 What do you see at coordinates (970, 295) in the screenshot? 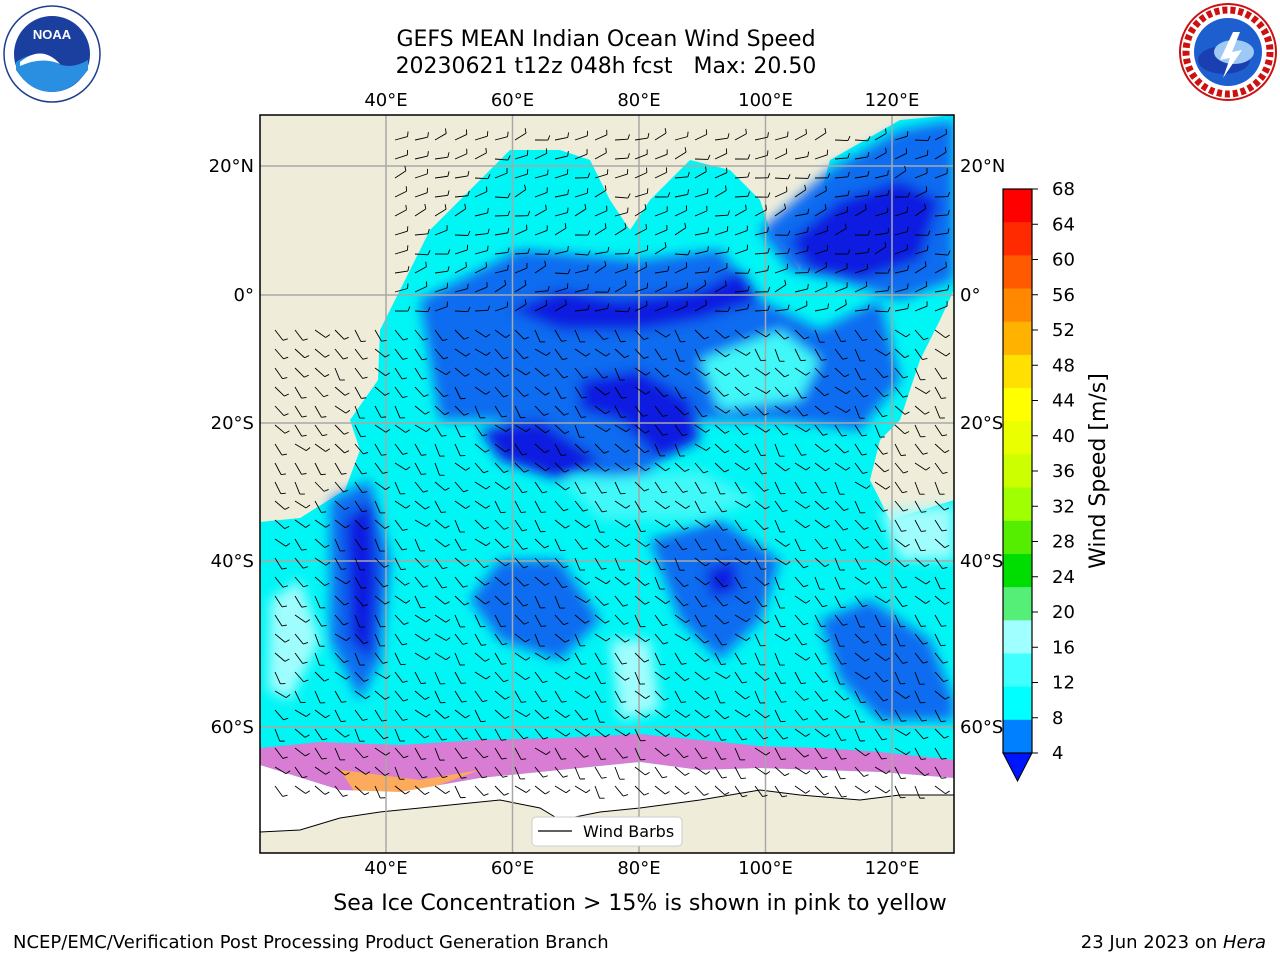
I see `lat-label-right: 0°` at bounding box center [970, 295].